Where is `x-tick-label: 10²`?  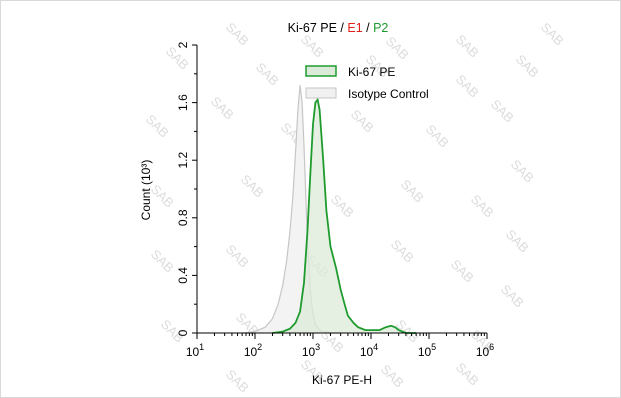
x-tick-label: 10² is located at coordinates (253, 350).